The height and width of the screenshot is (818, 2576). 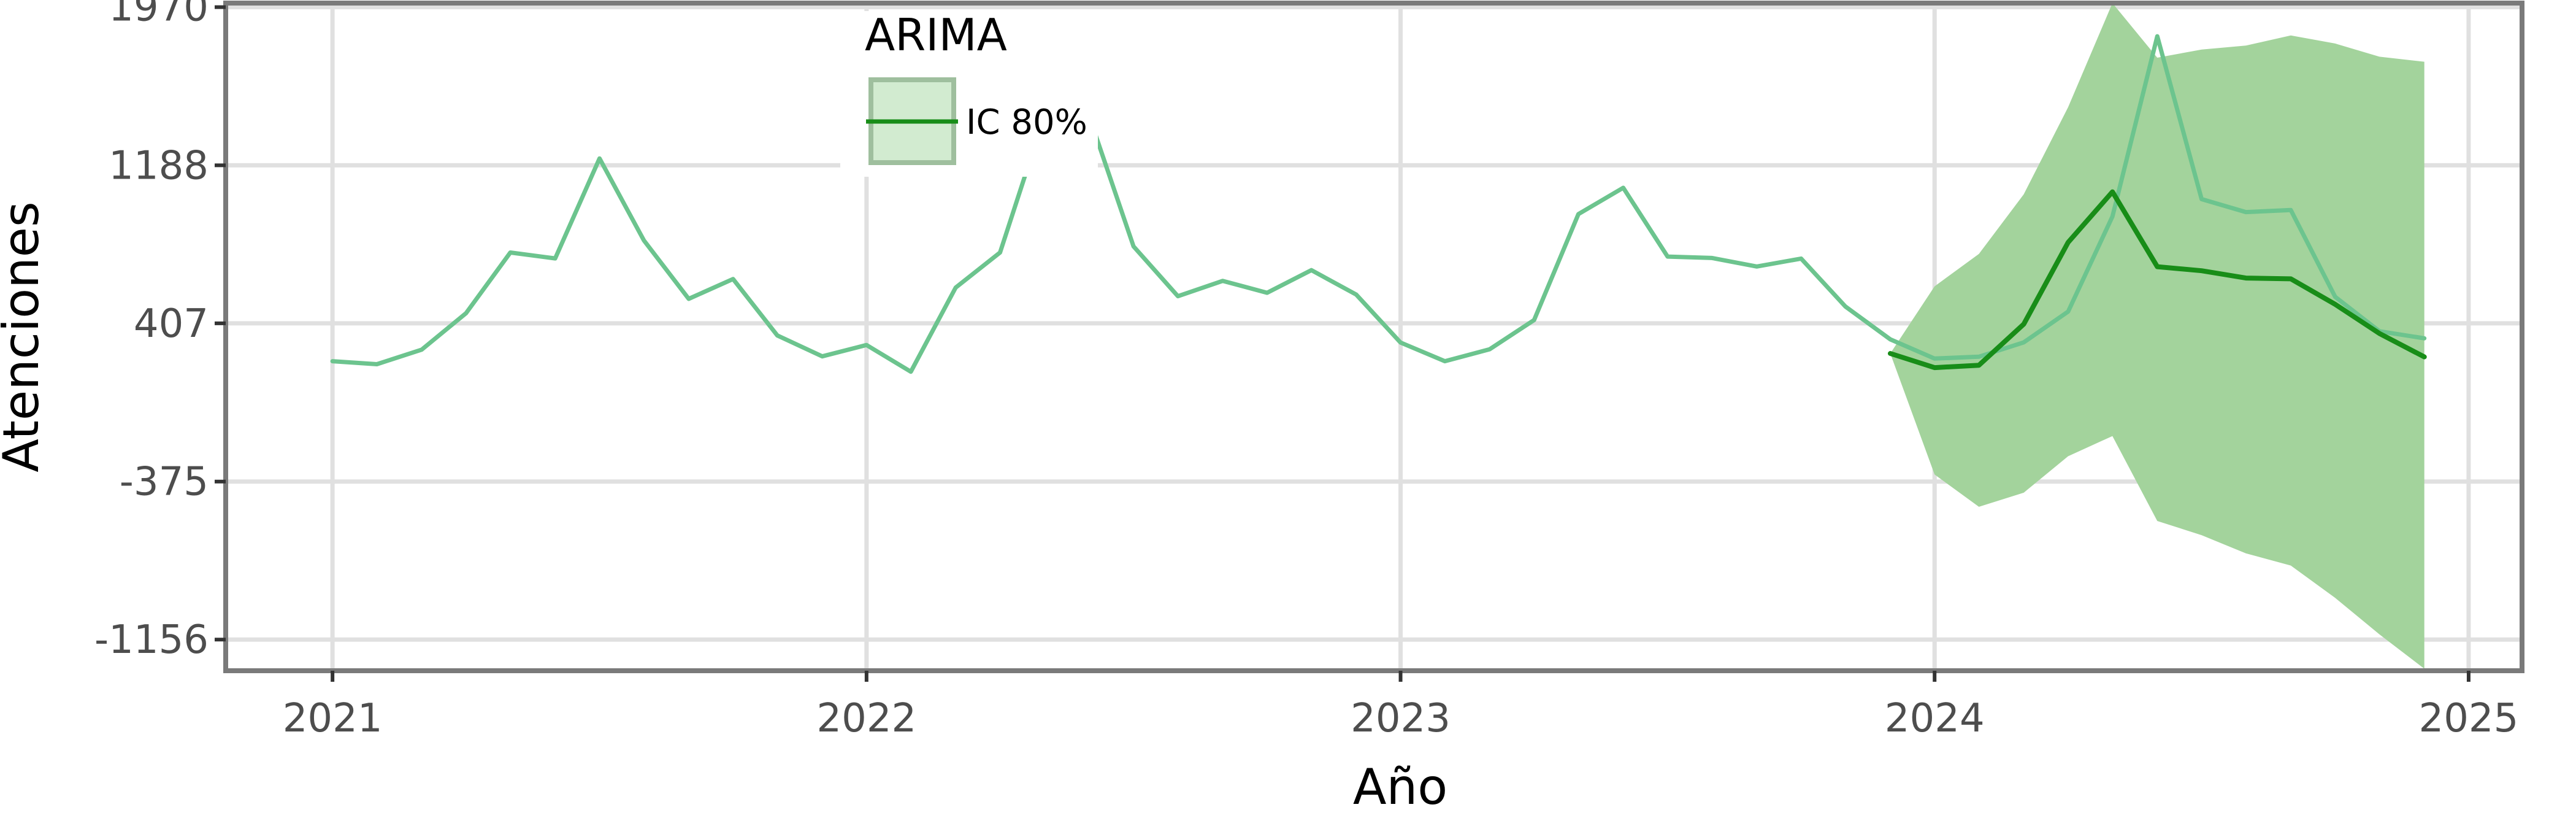 I want to click on y-tick-label: 1188, so click(x=159, y=165).